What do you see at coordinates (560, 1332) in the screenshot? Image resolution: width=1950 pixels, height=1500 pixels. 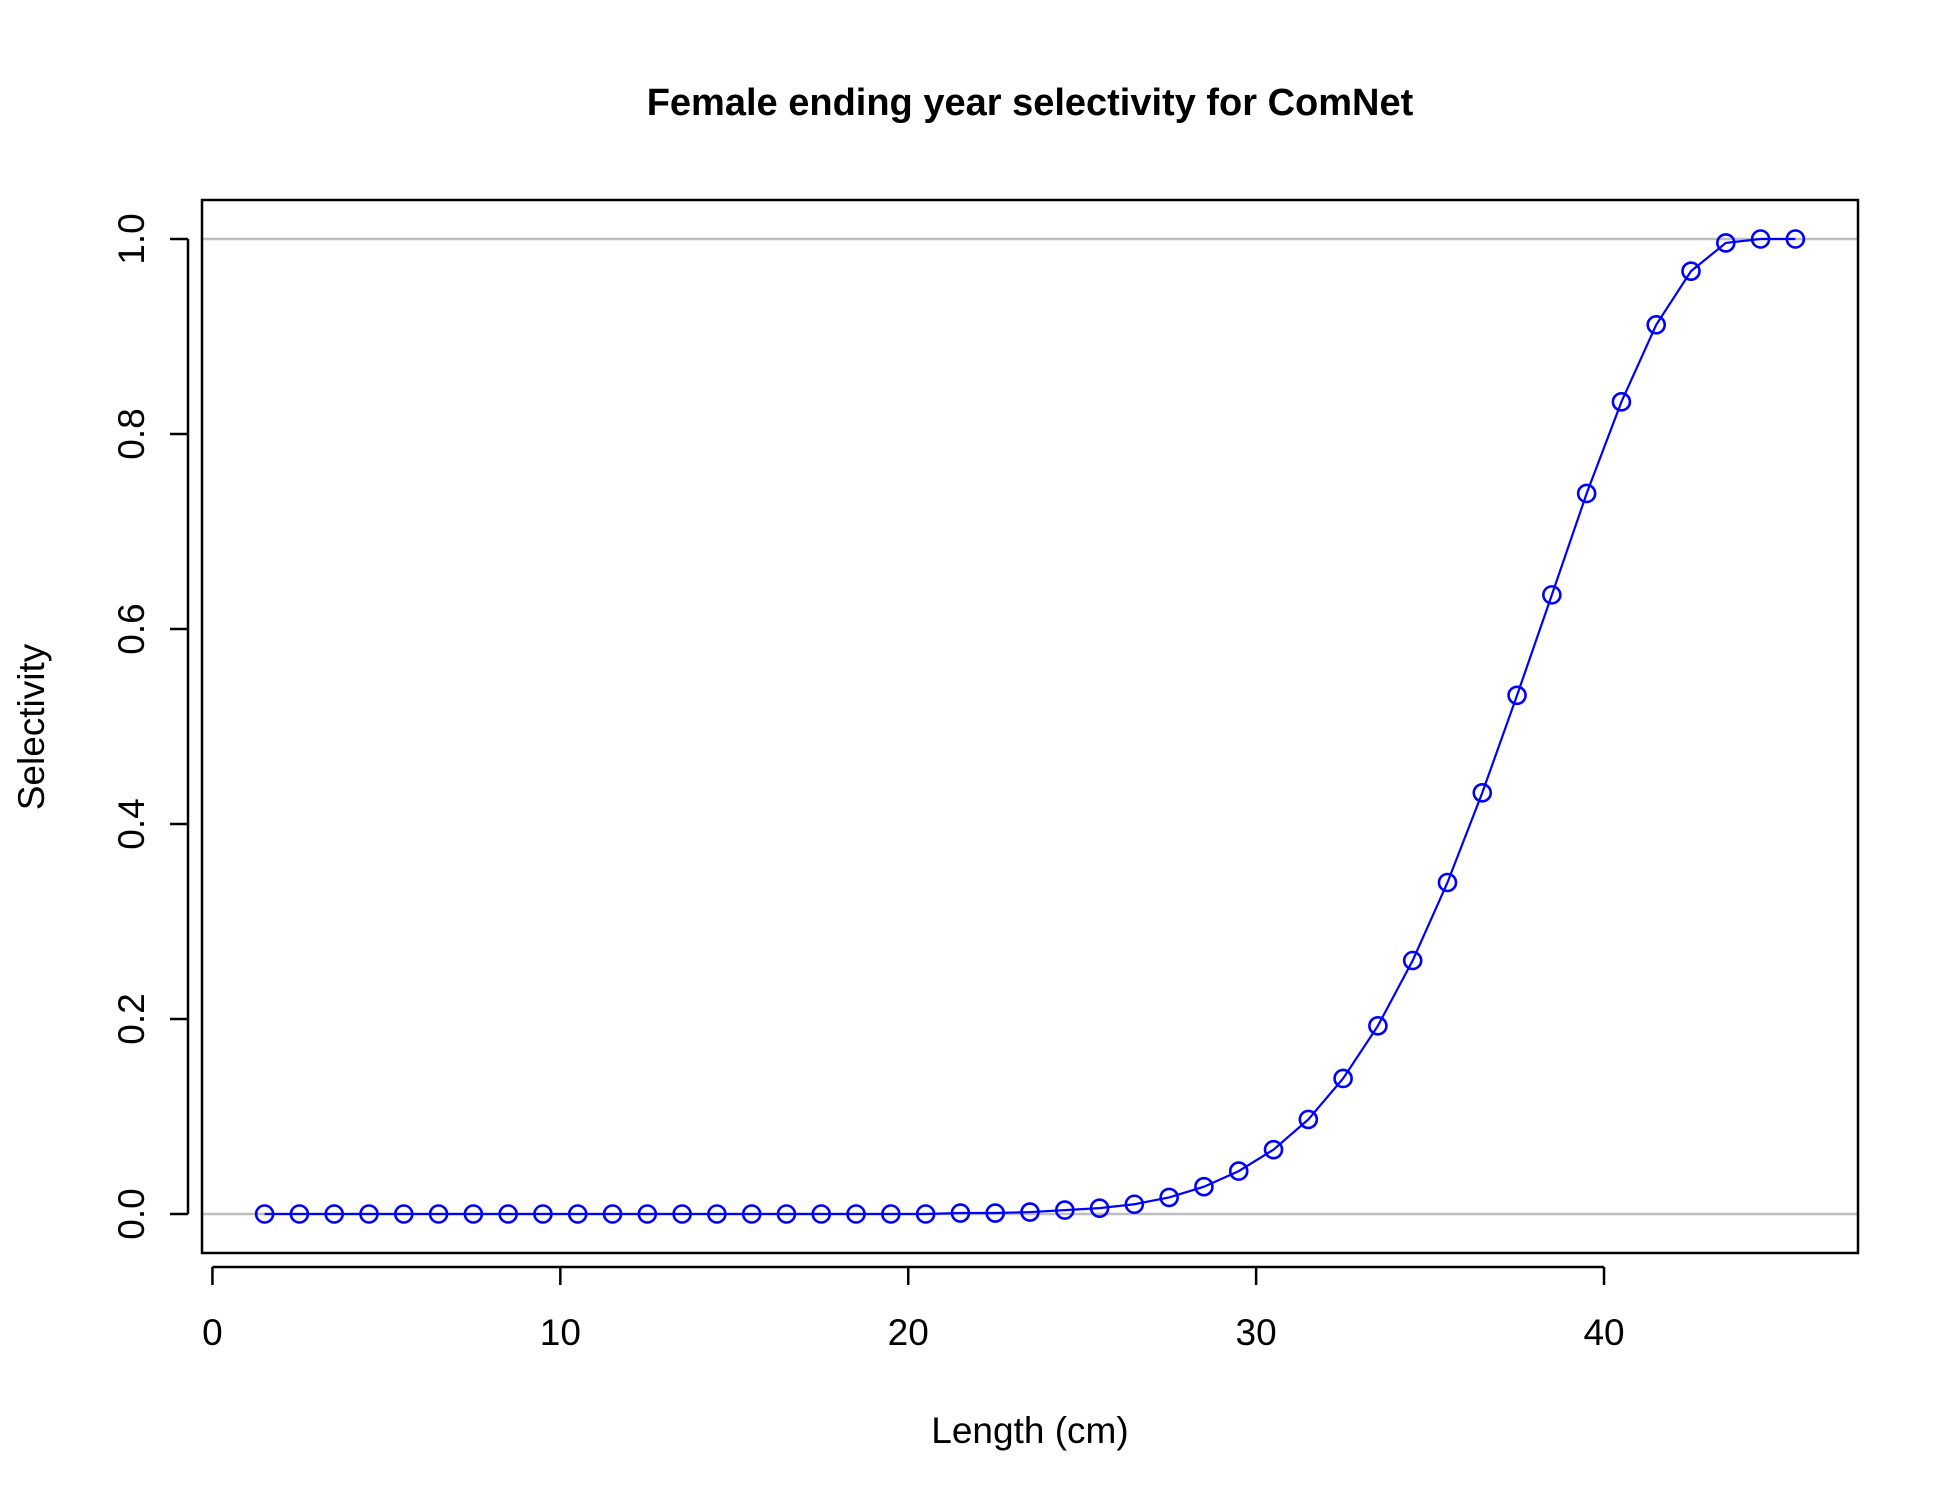 I see `x-tick-label: 10` at bounding box center [560, 1332].